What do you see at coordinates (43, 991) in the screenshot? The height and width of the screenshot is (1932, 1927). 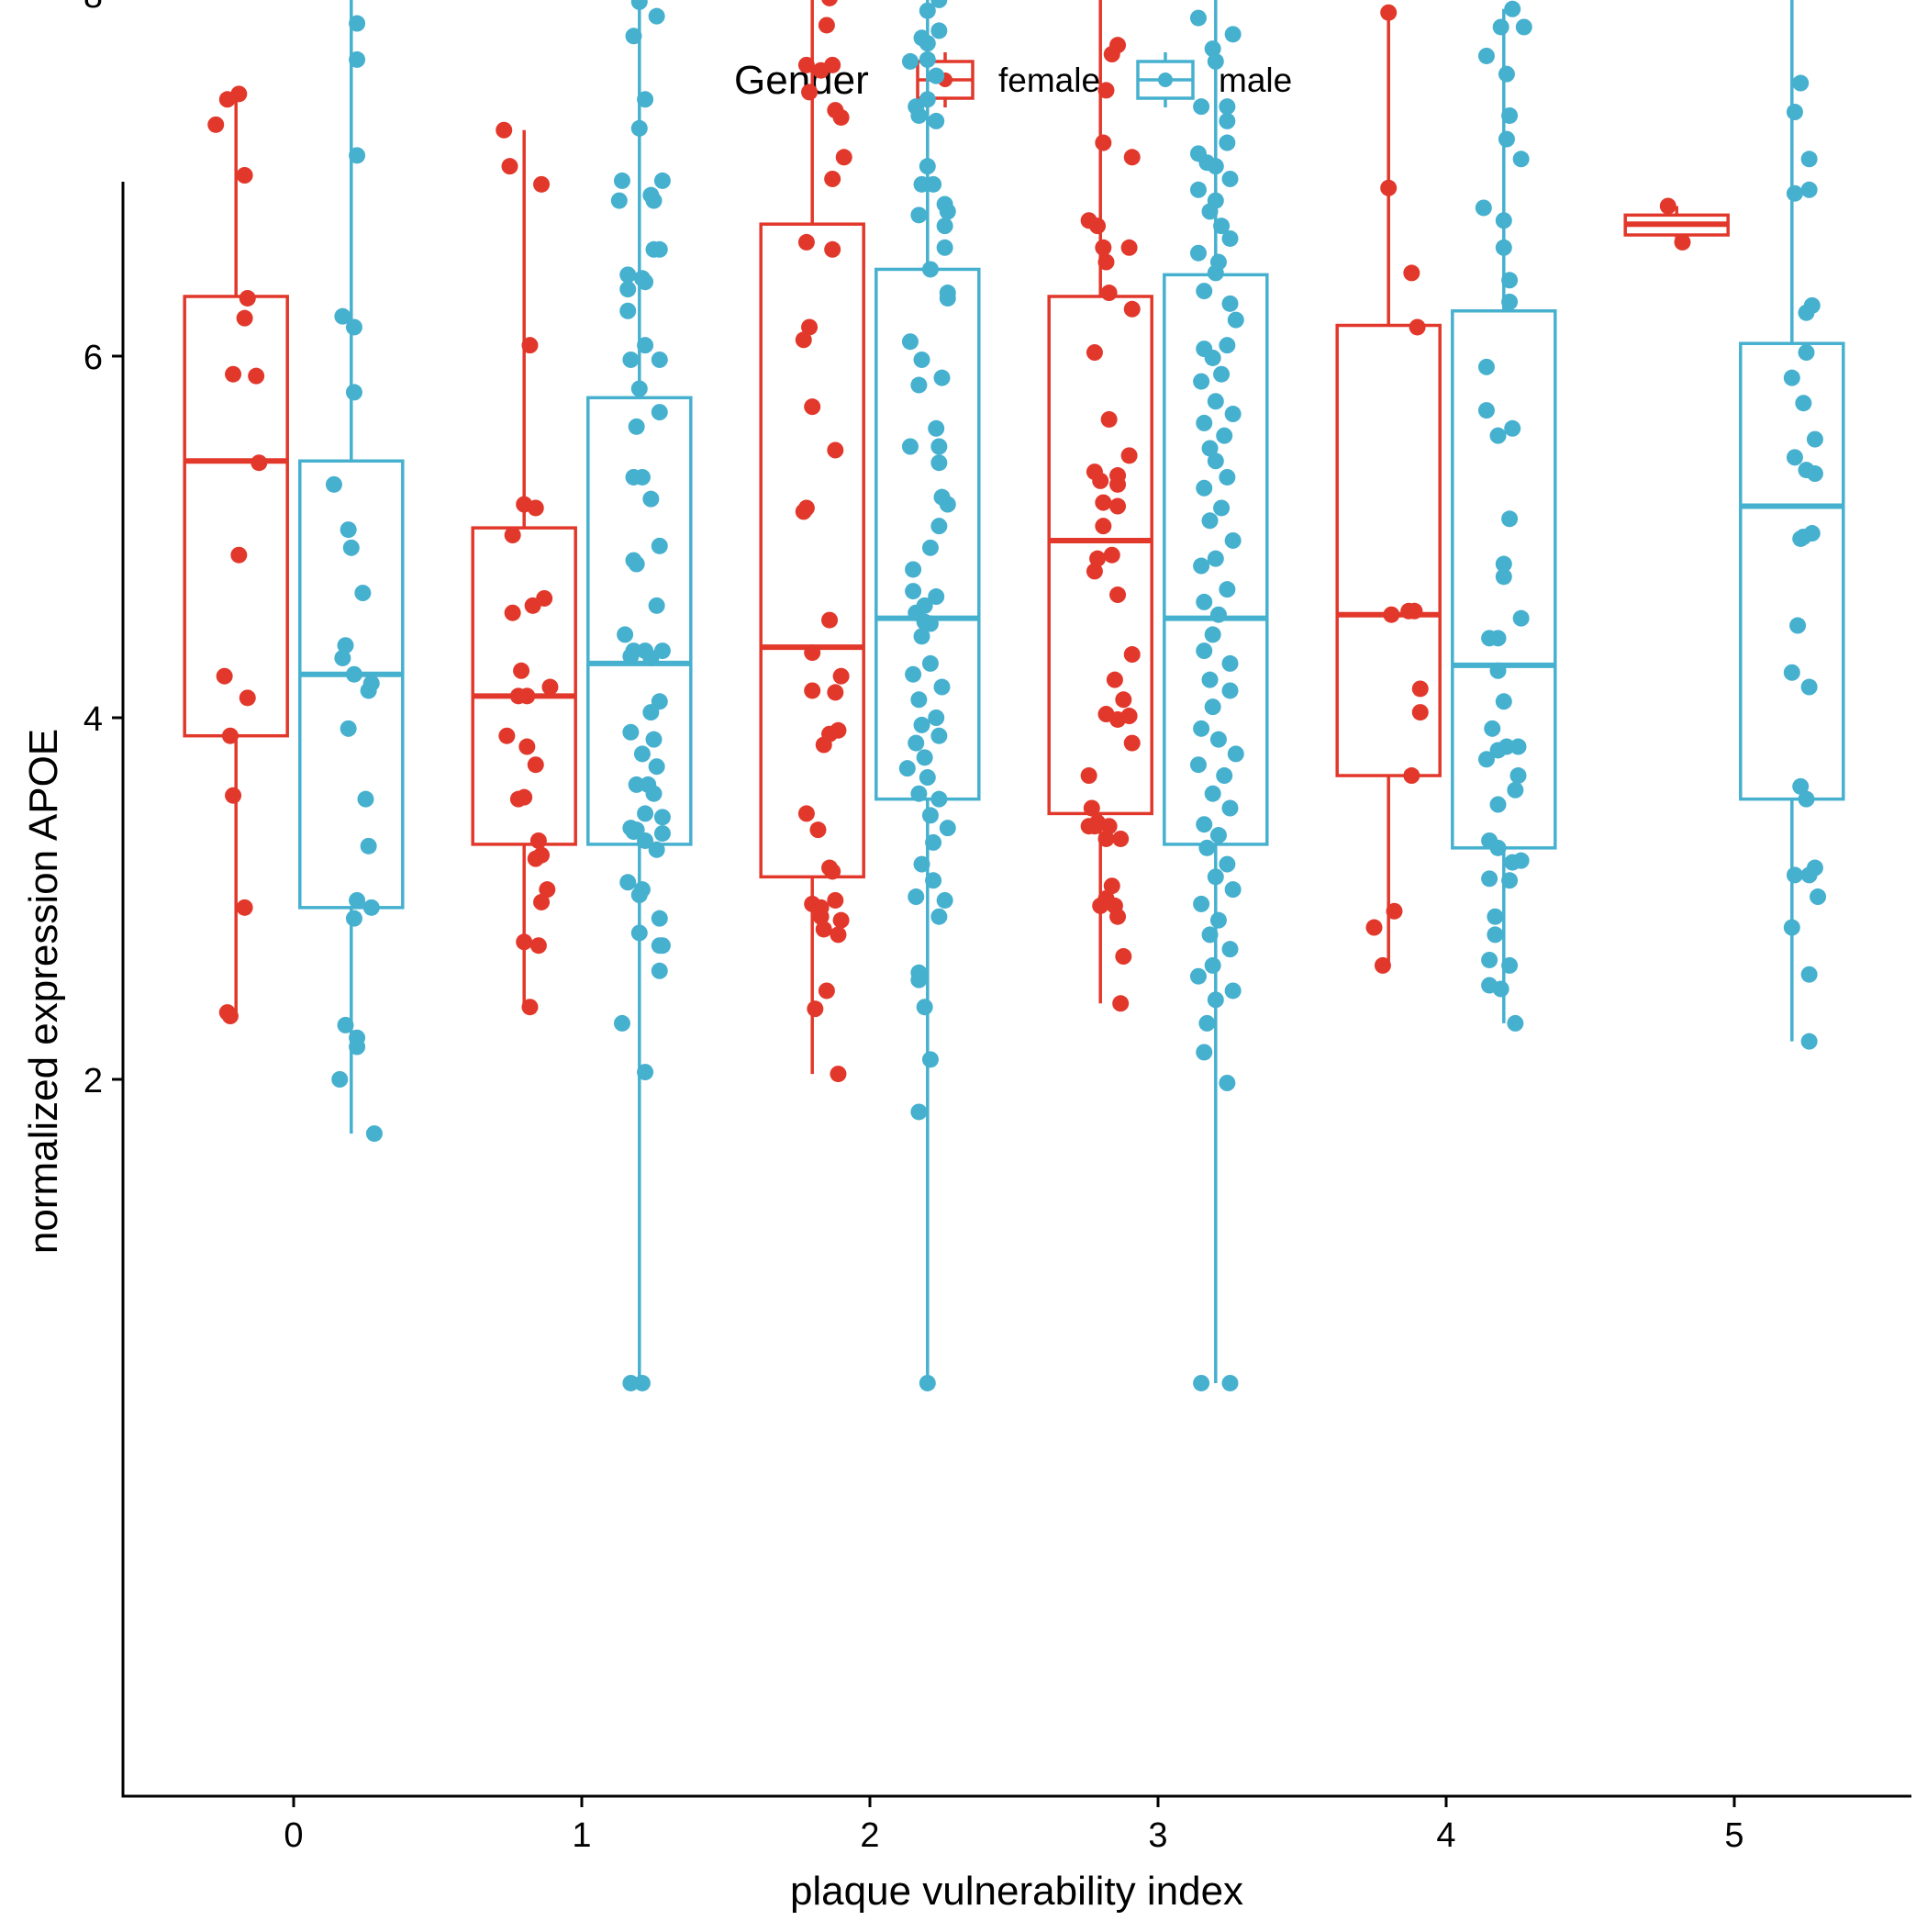 I see `y-axis-title: normalized expression APOE` at bounding box center [43, 991].